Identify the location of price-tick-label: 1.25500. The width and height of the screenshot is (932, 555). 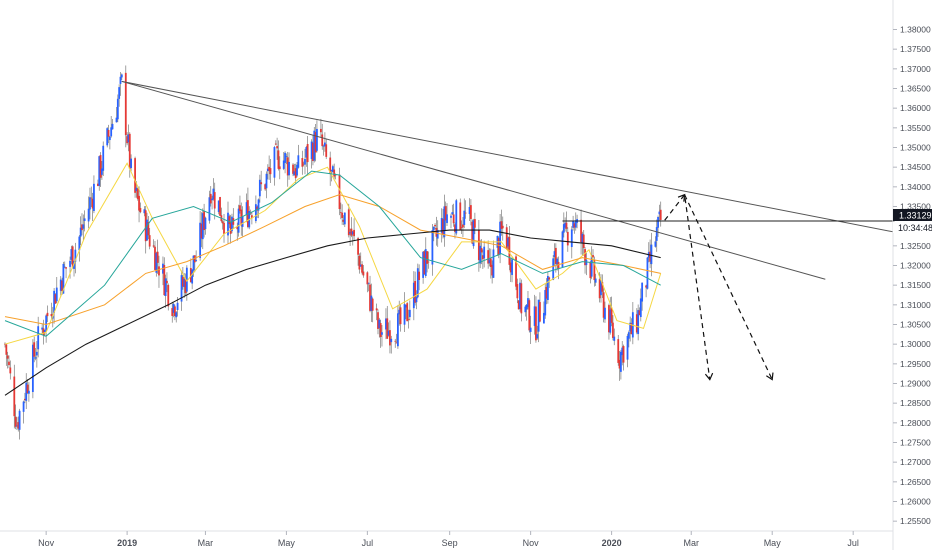
(915, 521).